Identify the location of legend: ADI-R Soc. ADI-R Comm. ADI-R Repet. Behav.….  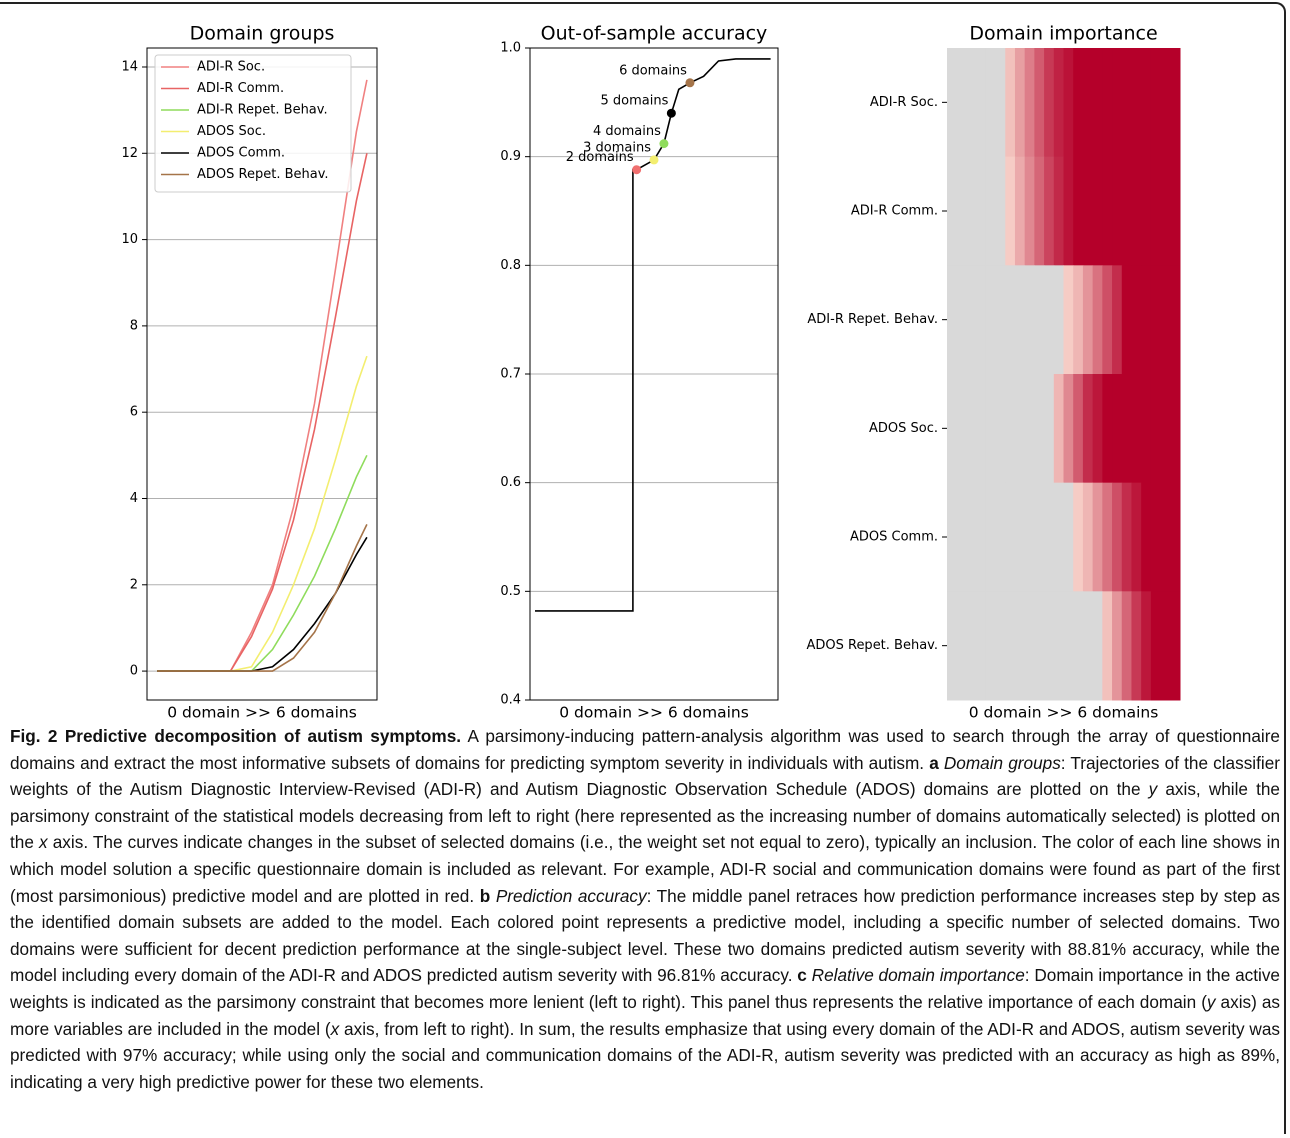
(253, 123).